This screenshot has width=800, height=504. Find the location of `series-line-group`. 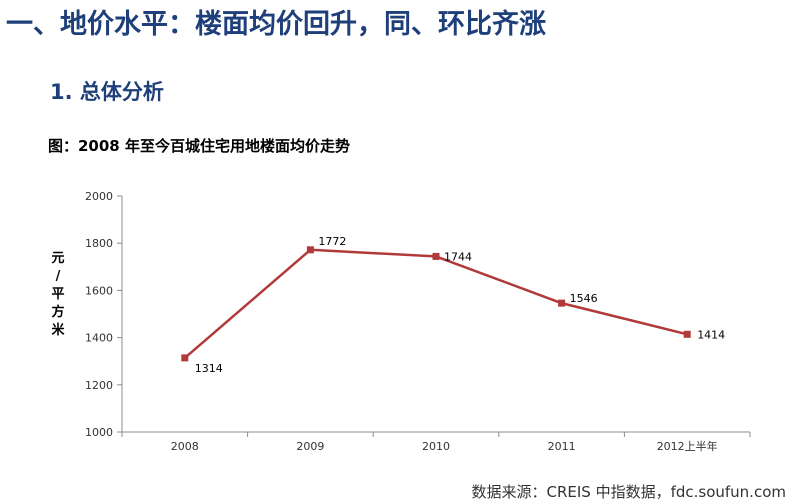

series-line-group is located at coordinates (436, 304).